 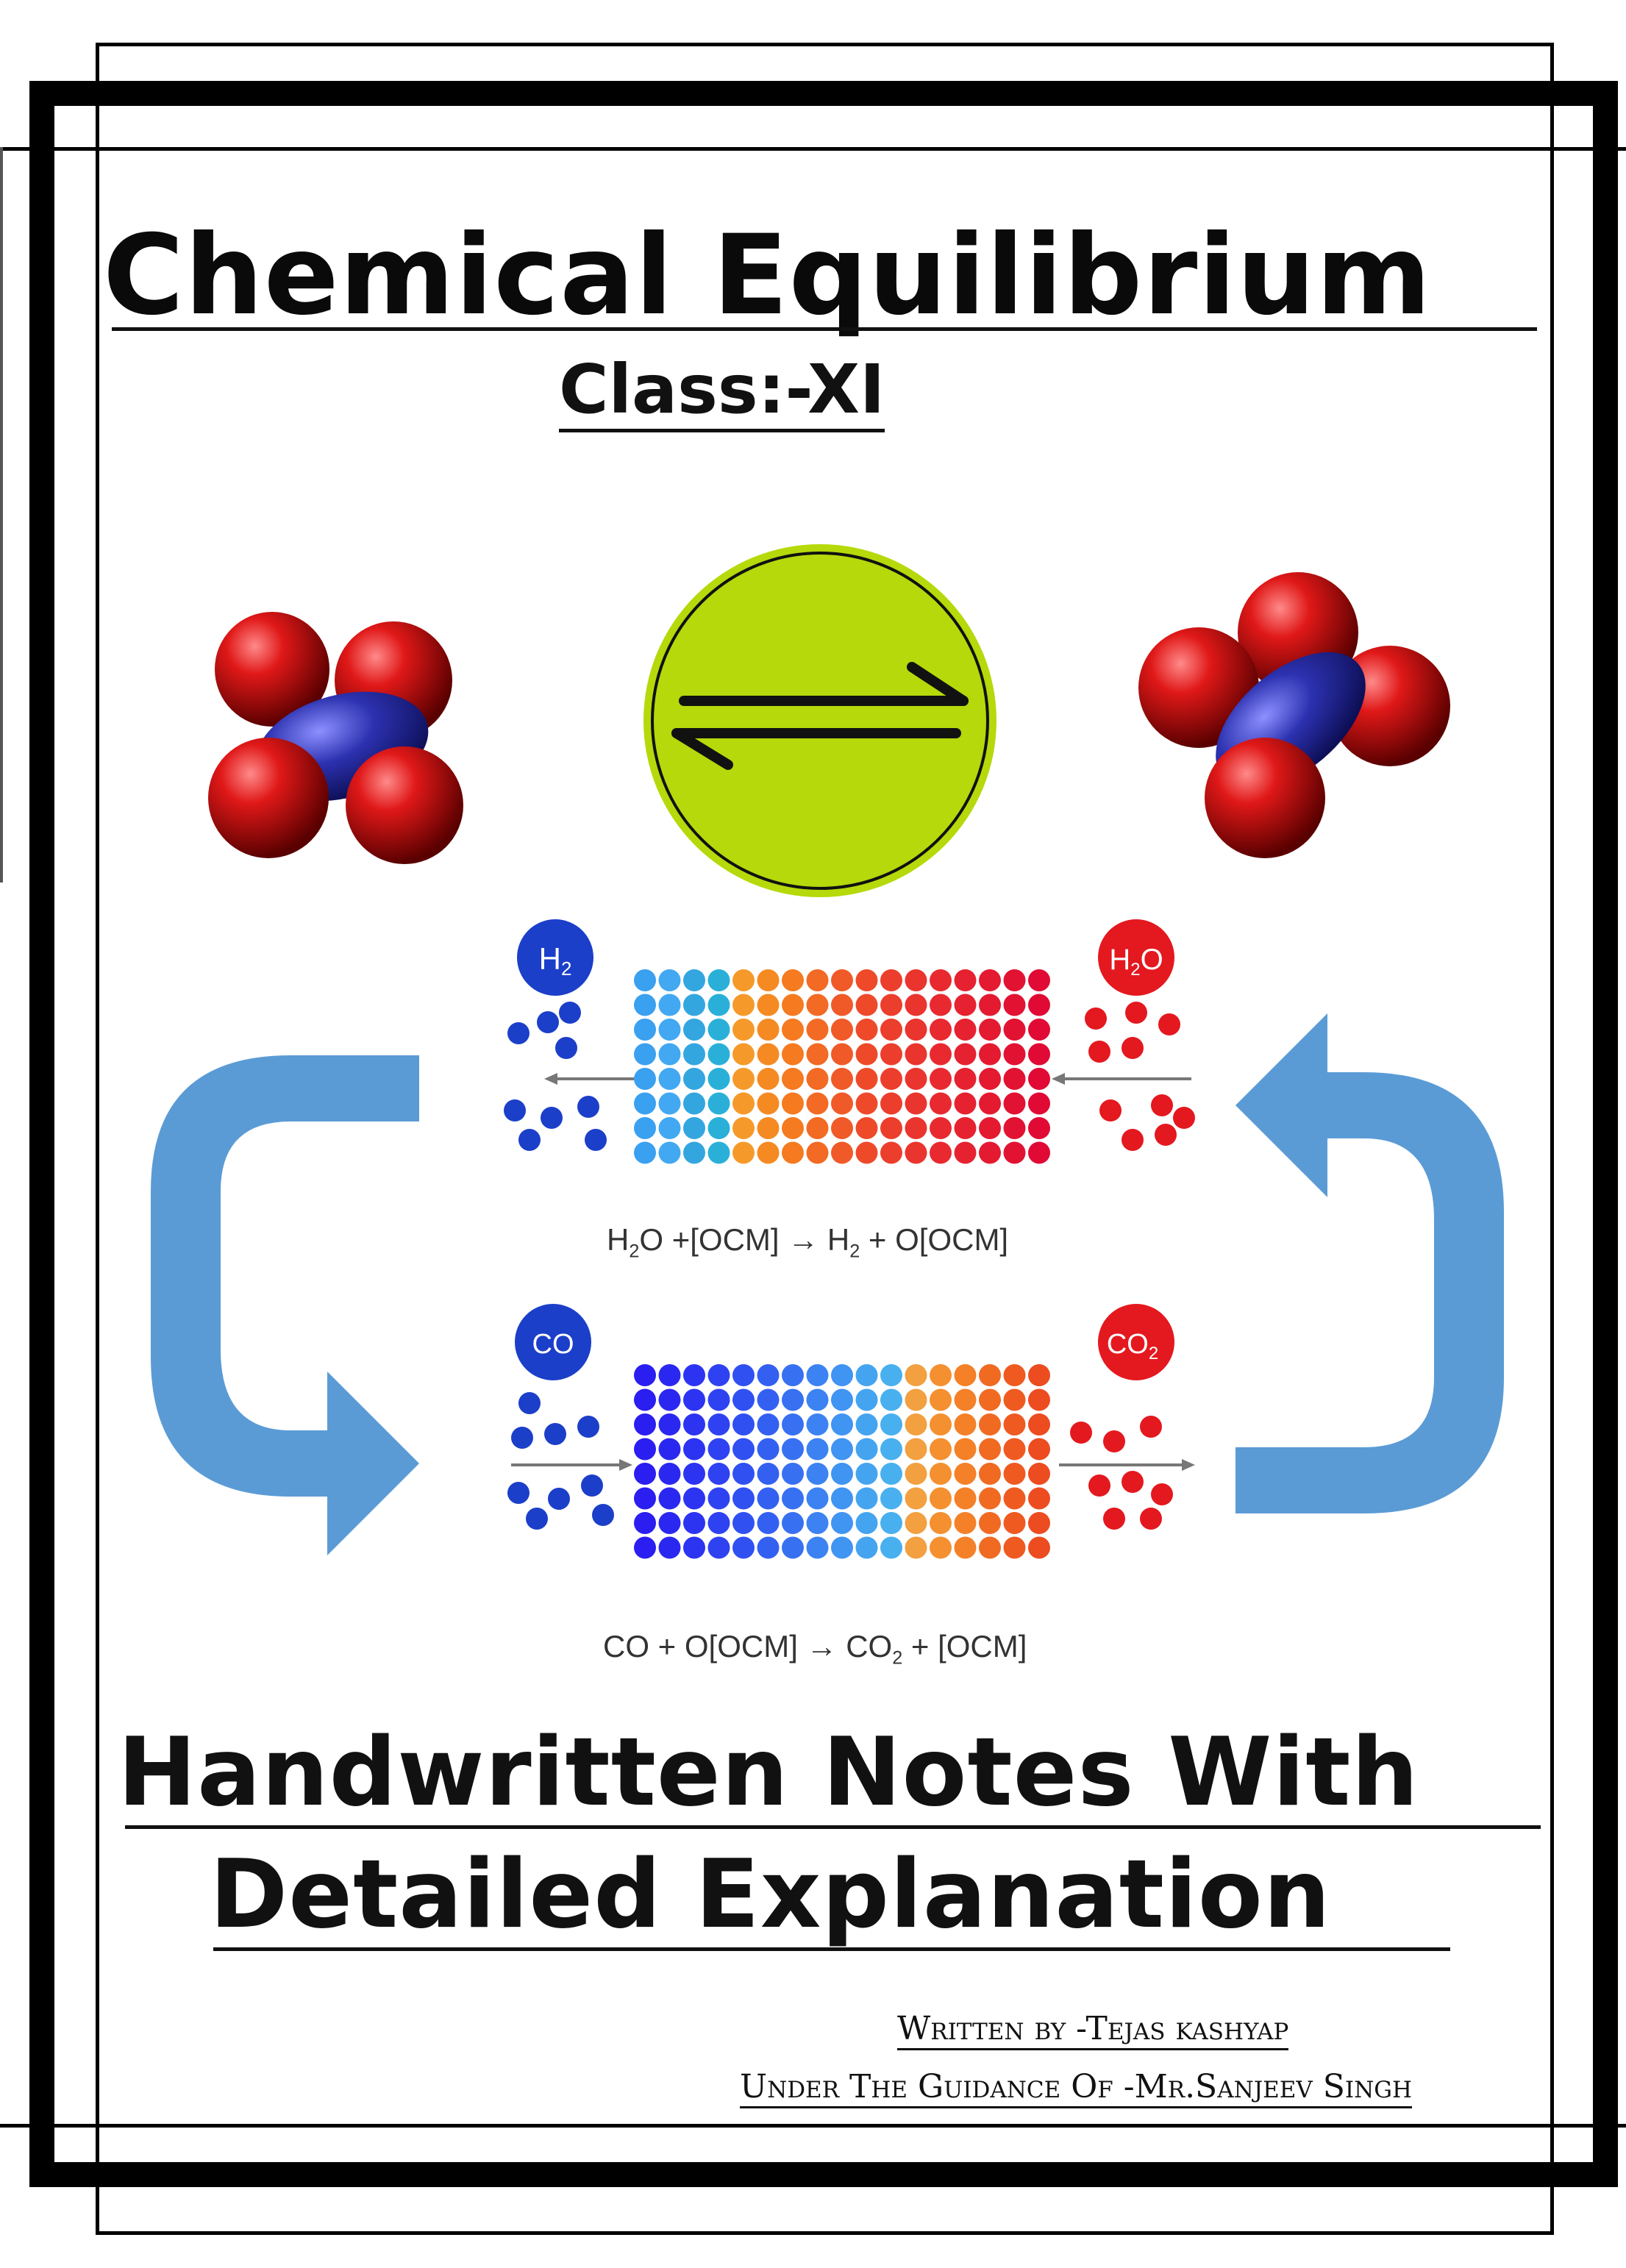 What do you see at coordinates (842, 1067) in the screenshot?
I see `top-particle-grid` at bounding box center [842, 1067].